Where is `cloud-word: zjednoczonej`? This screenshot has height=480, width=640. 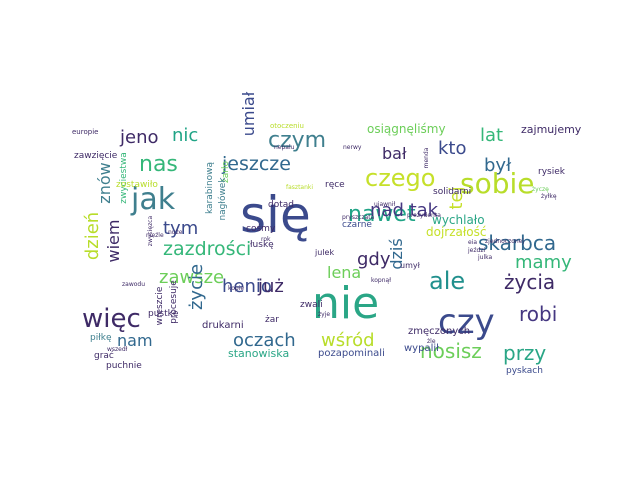 cloud-word: zjednoczonej is located at coordinates (504, 241).